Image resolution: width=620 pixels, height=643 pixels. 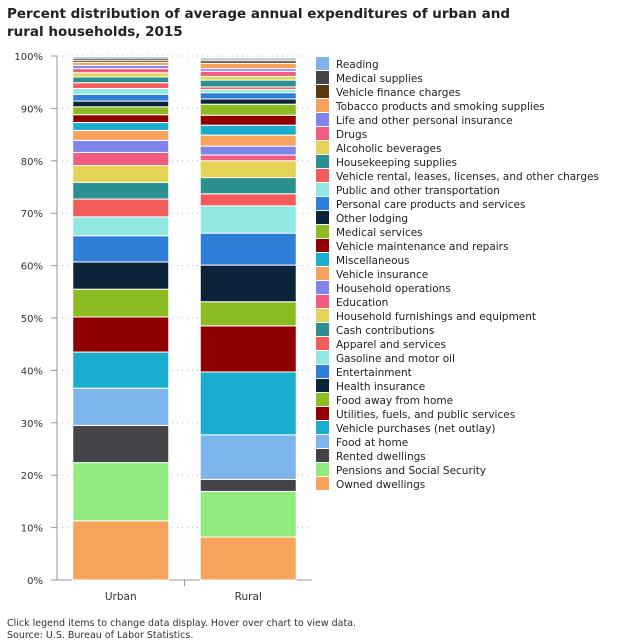 What do you see at coordinates (378, 148) in the screenshot?
I see `legend-item: Alcoholic beverages` at bounding box center [378, 148].